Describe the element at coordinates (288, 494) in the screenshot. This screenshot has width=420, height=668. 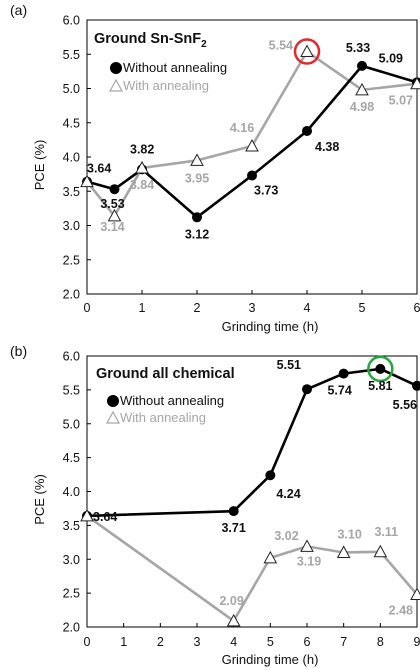
I see `data-label: 4.24` at that location.